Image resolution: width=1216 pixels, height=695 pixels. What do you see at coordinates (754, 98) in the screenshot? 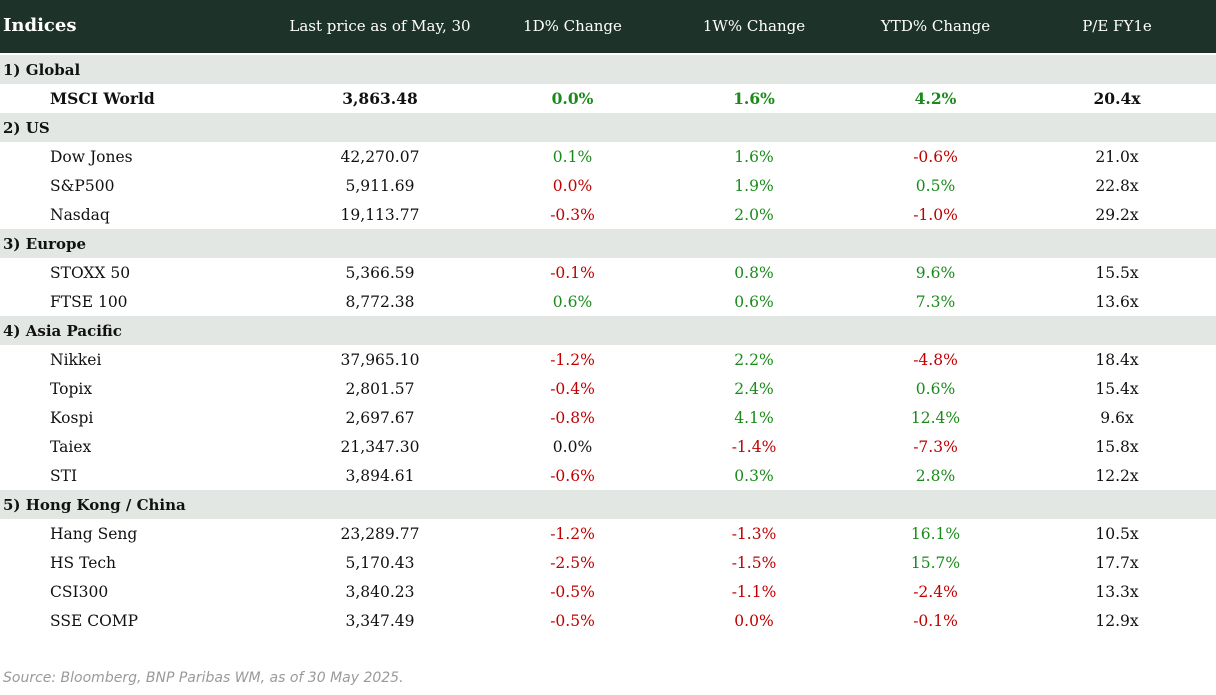
I see `change-1w-cell: 1.6%` at bounding box center [754, 98].